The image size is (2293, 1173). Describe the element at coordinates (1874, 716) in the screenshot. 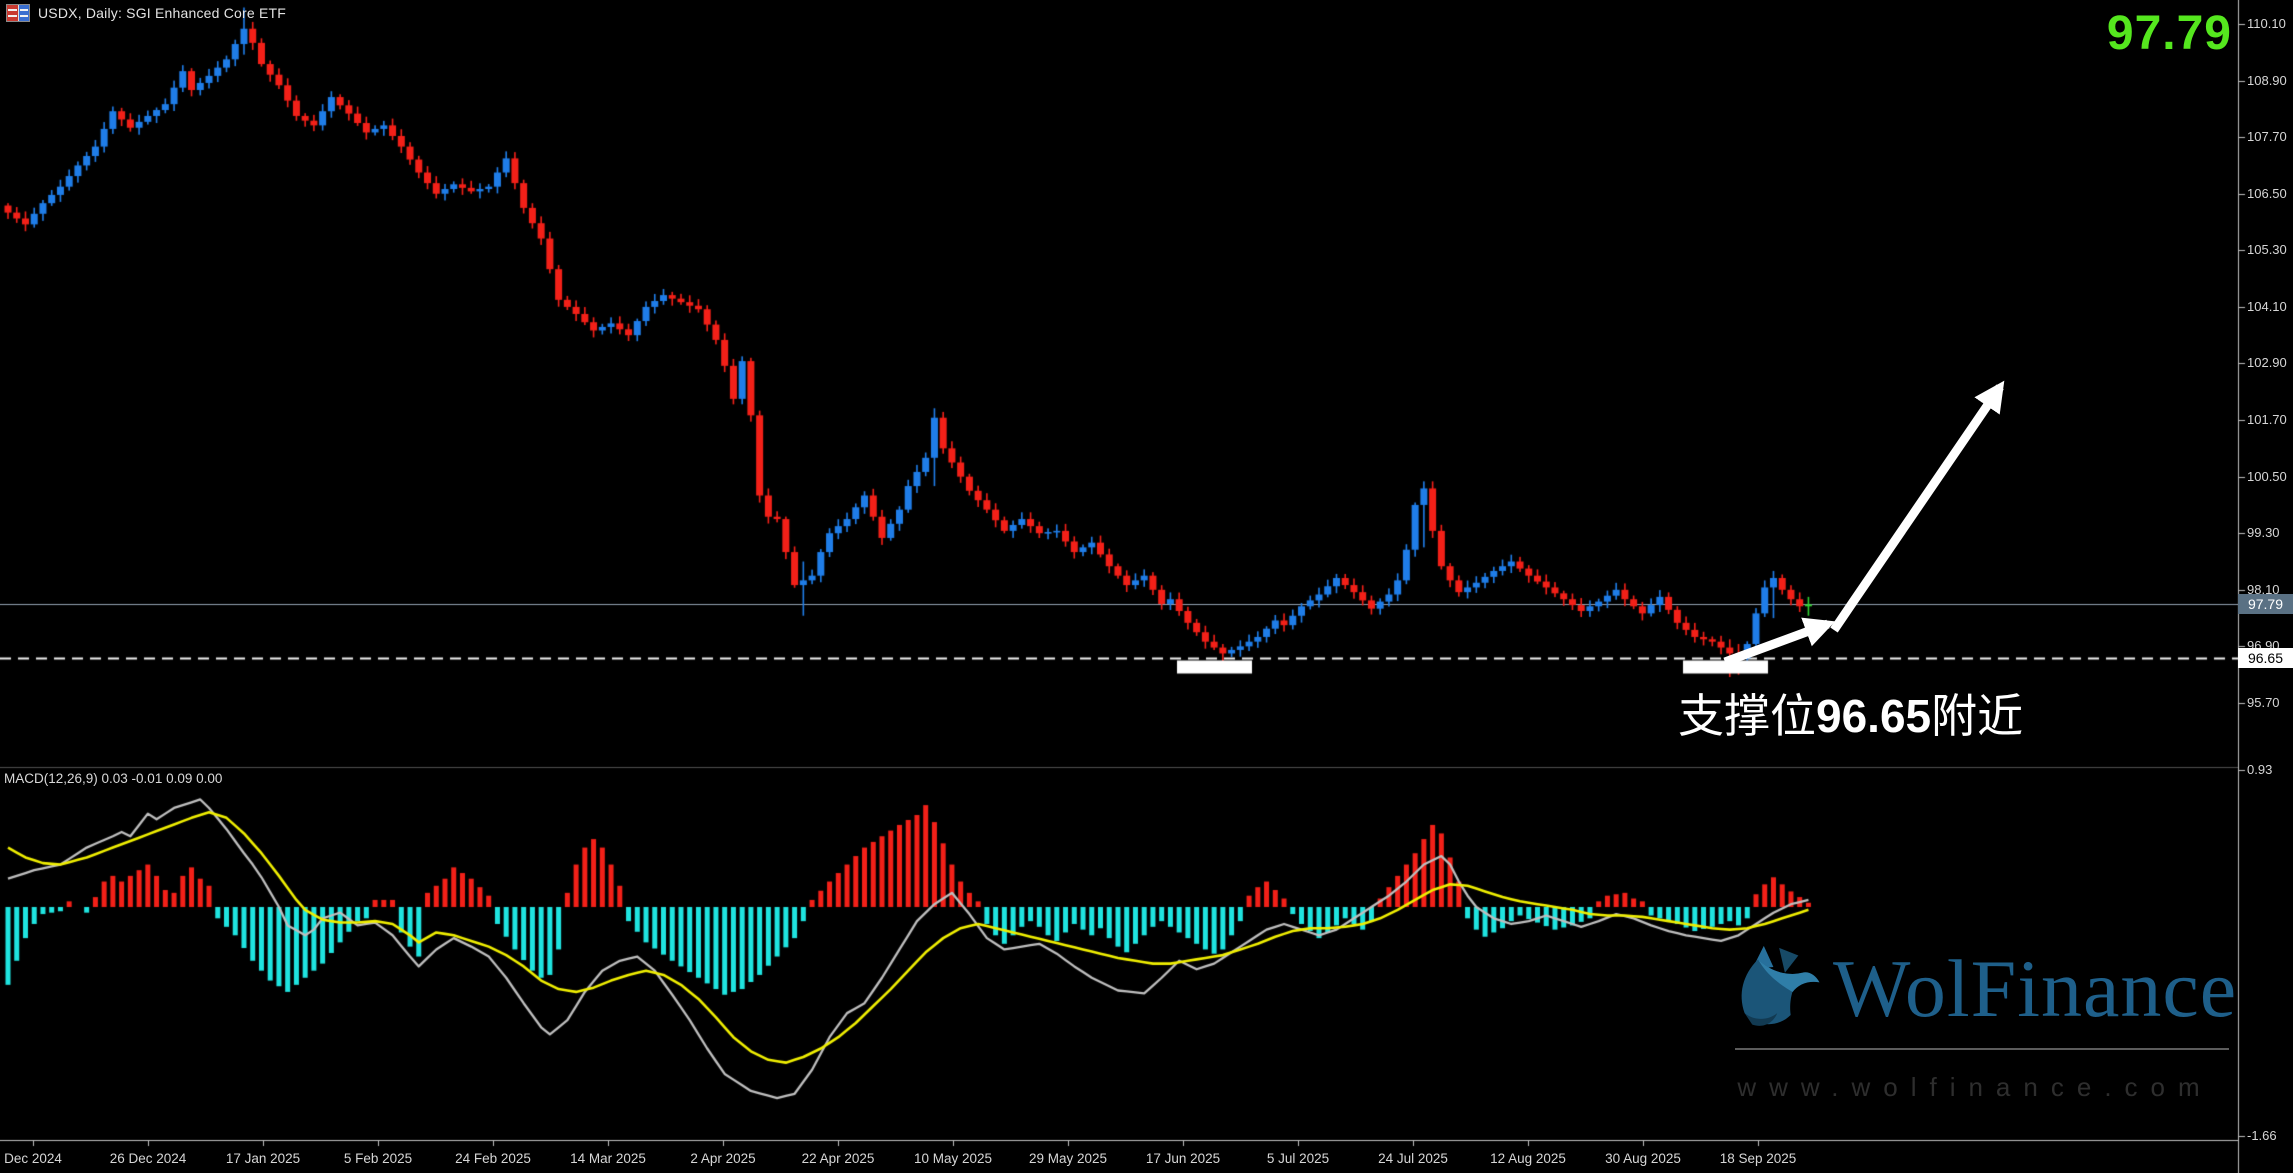

I see `support-annotation-level: 96.65` at that location.